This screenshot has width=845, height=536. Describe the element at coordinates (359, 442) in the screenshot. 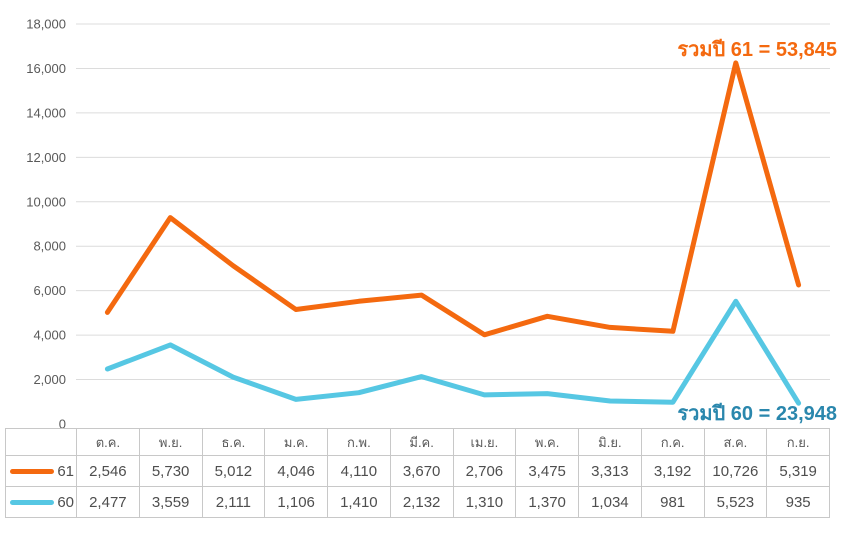

I see `month-header-cell: ก.พ.` at that location.